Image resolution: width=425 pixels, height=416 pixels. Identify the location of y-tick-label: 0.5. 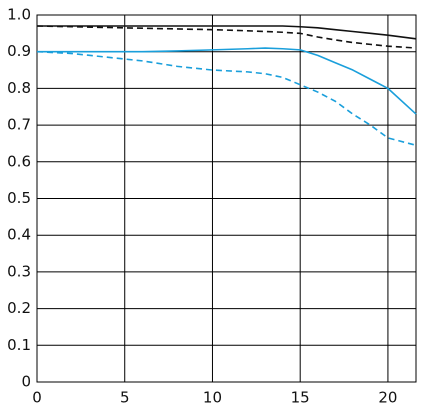
(19, 198).